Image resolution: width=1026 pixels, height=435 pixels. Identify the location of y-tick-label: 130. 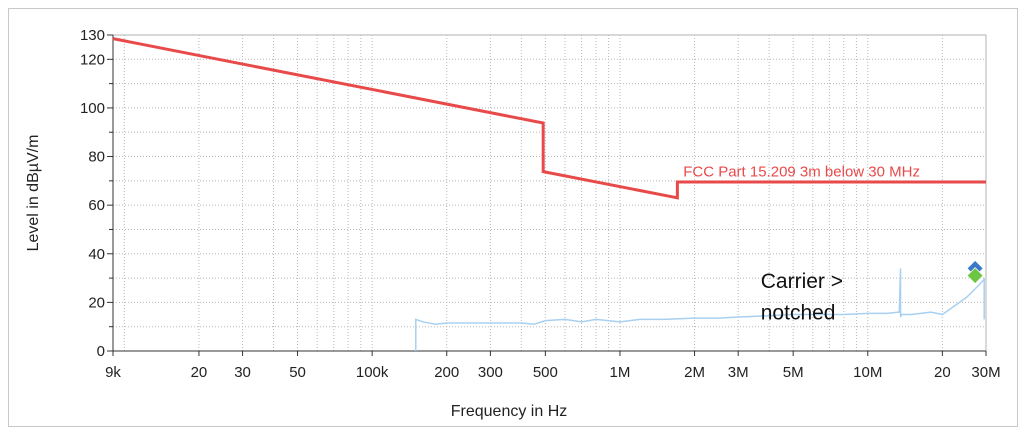
(92, 35).